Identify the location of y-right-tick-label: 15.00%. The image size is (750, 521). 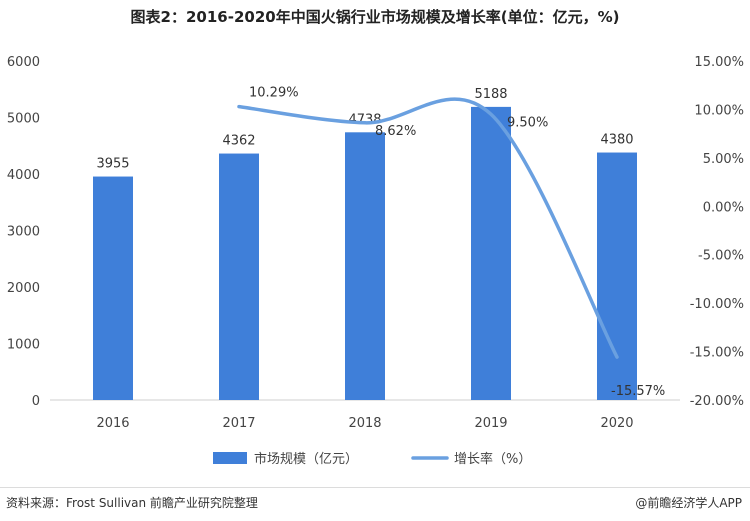
(719, 62).